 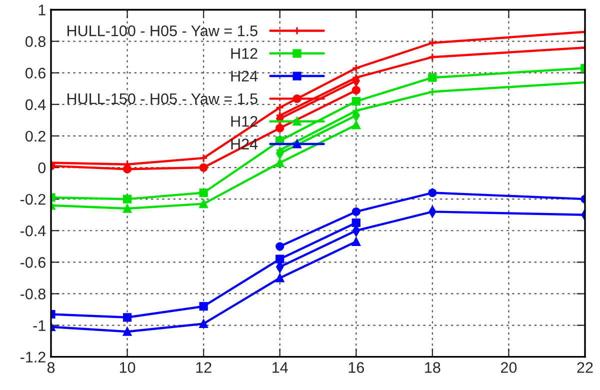 I want to click on x-tick-label: 14, so click(x=280, y=367).